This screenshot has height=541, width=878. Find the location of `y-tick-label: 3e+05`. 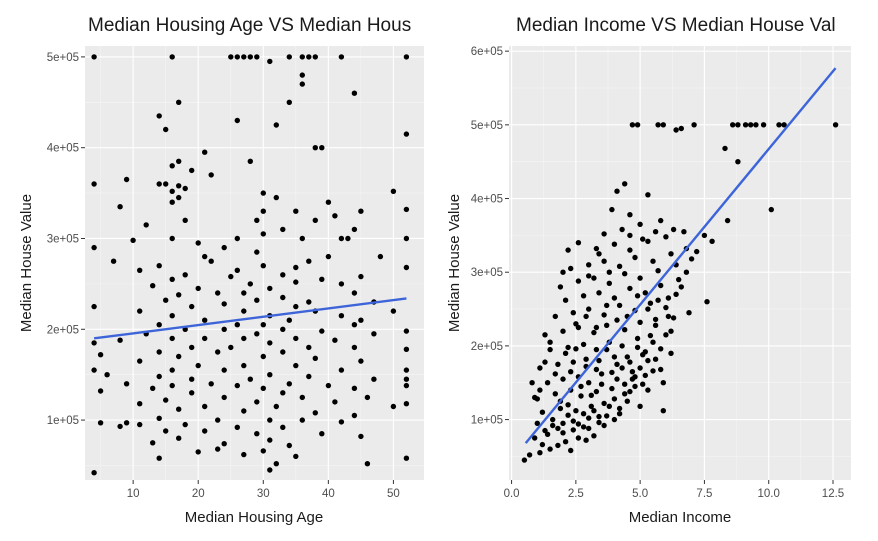

y-tick-label: 3e+05 is located at coordinates (63, 239).